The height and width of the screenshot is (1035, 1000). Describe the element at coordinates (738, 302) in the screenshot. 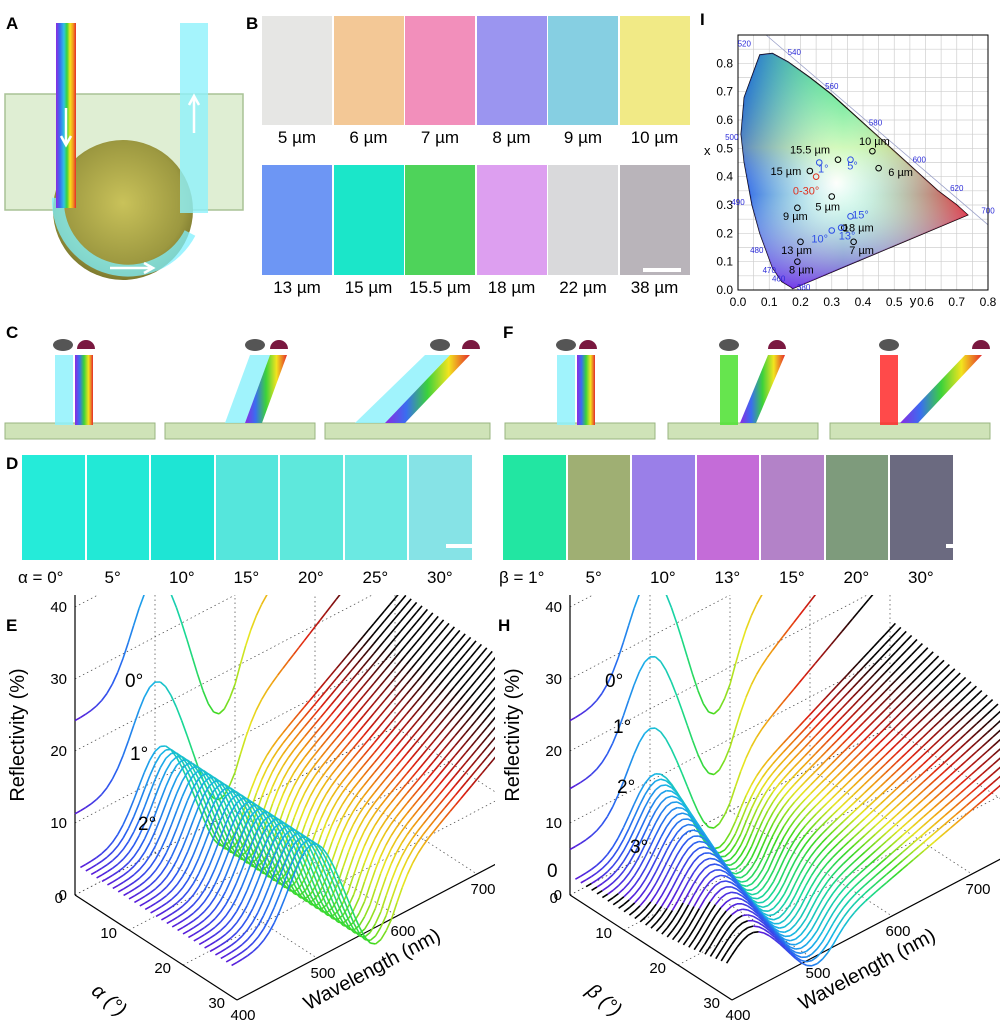

I see `x-tick-label: 0.0` at that location.